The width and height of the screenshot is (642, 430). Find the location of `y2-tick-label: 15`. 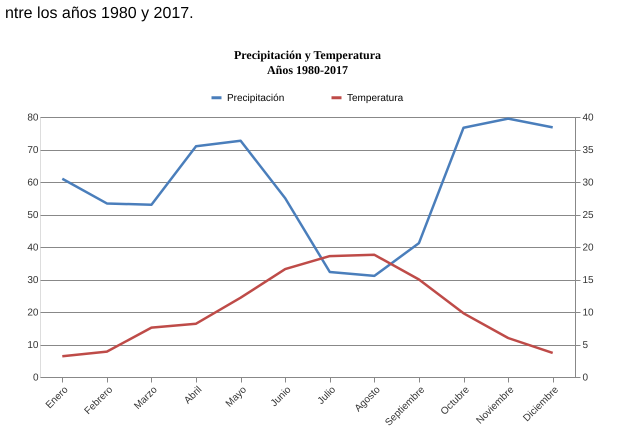

y2-tick-label: 15 is located at coordinates (588, 280).